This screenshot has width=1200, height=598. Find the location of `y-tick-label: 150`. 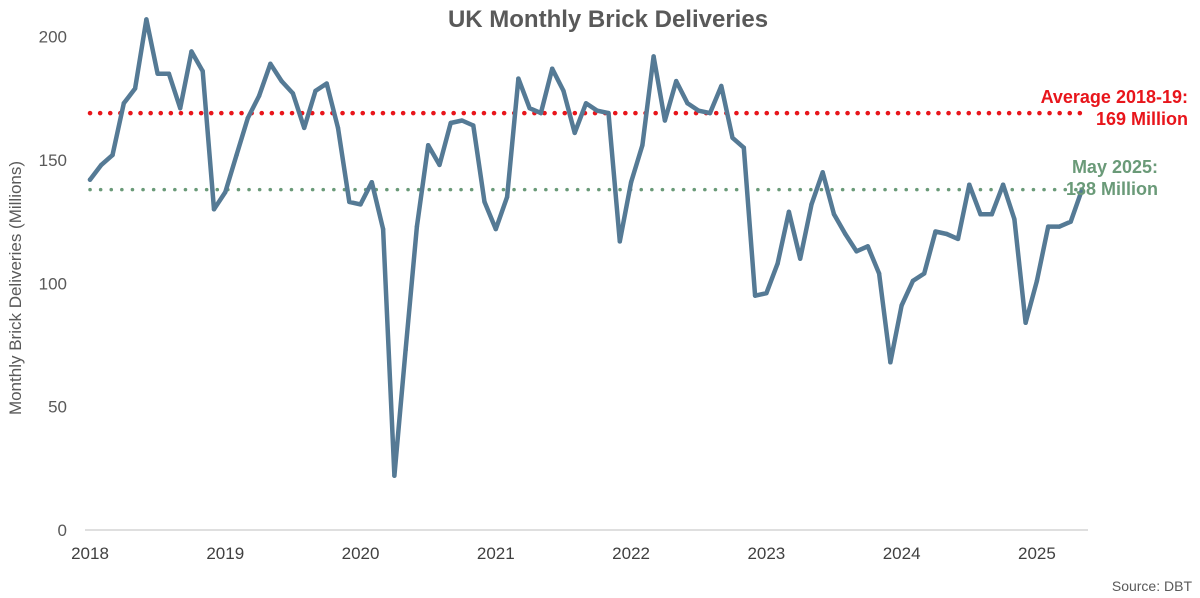

y-tick-label: 150 is located at coordinates (53, 160).